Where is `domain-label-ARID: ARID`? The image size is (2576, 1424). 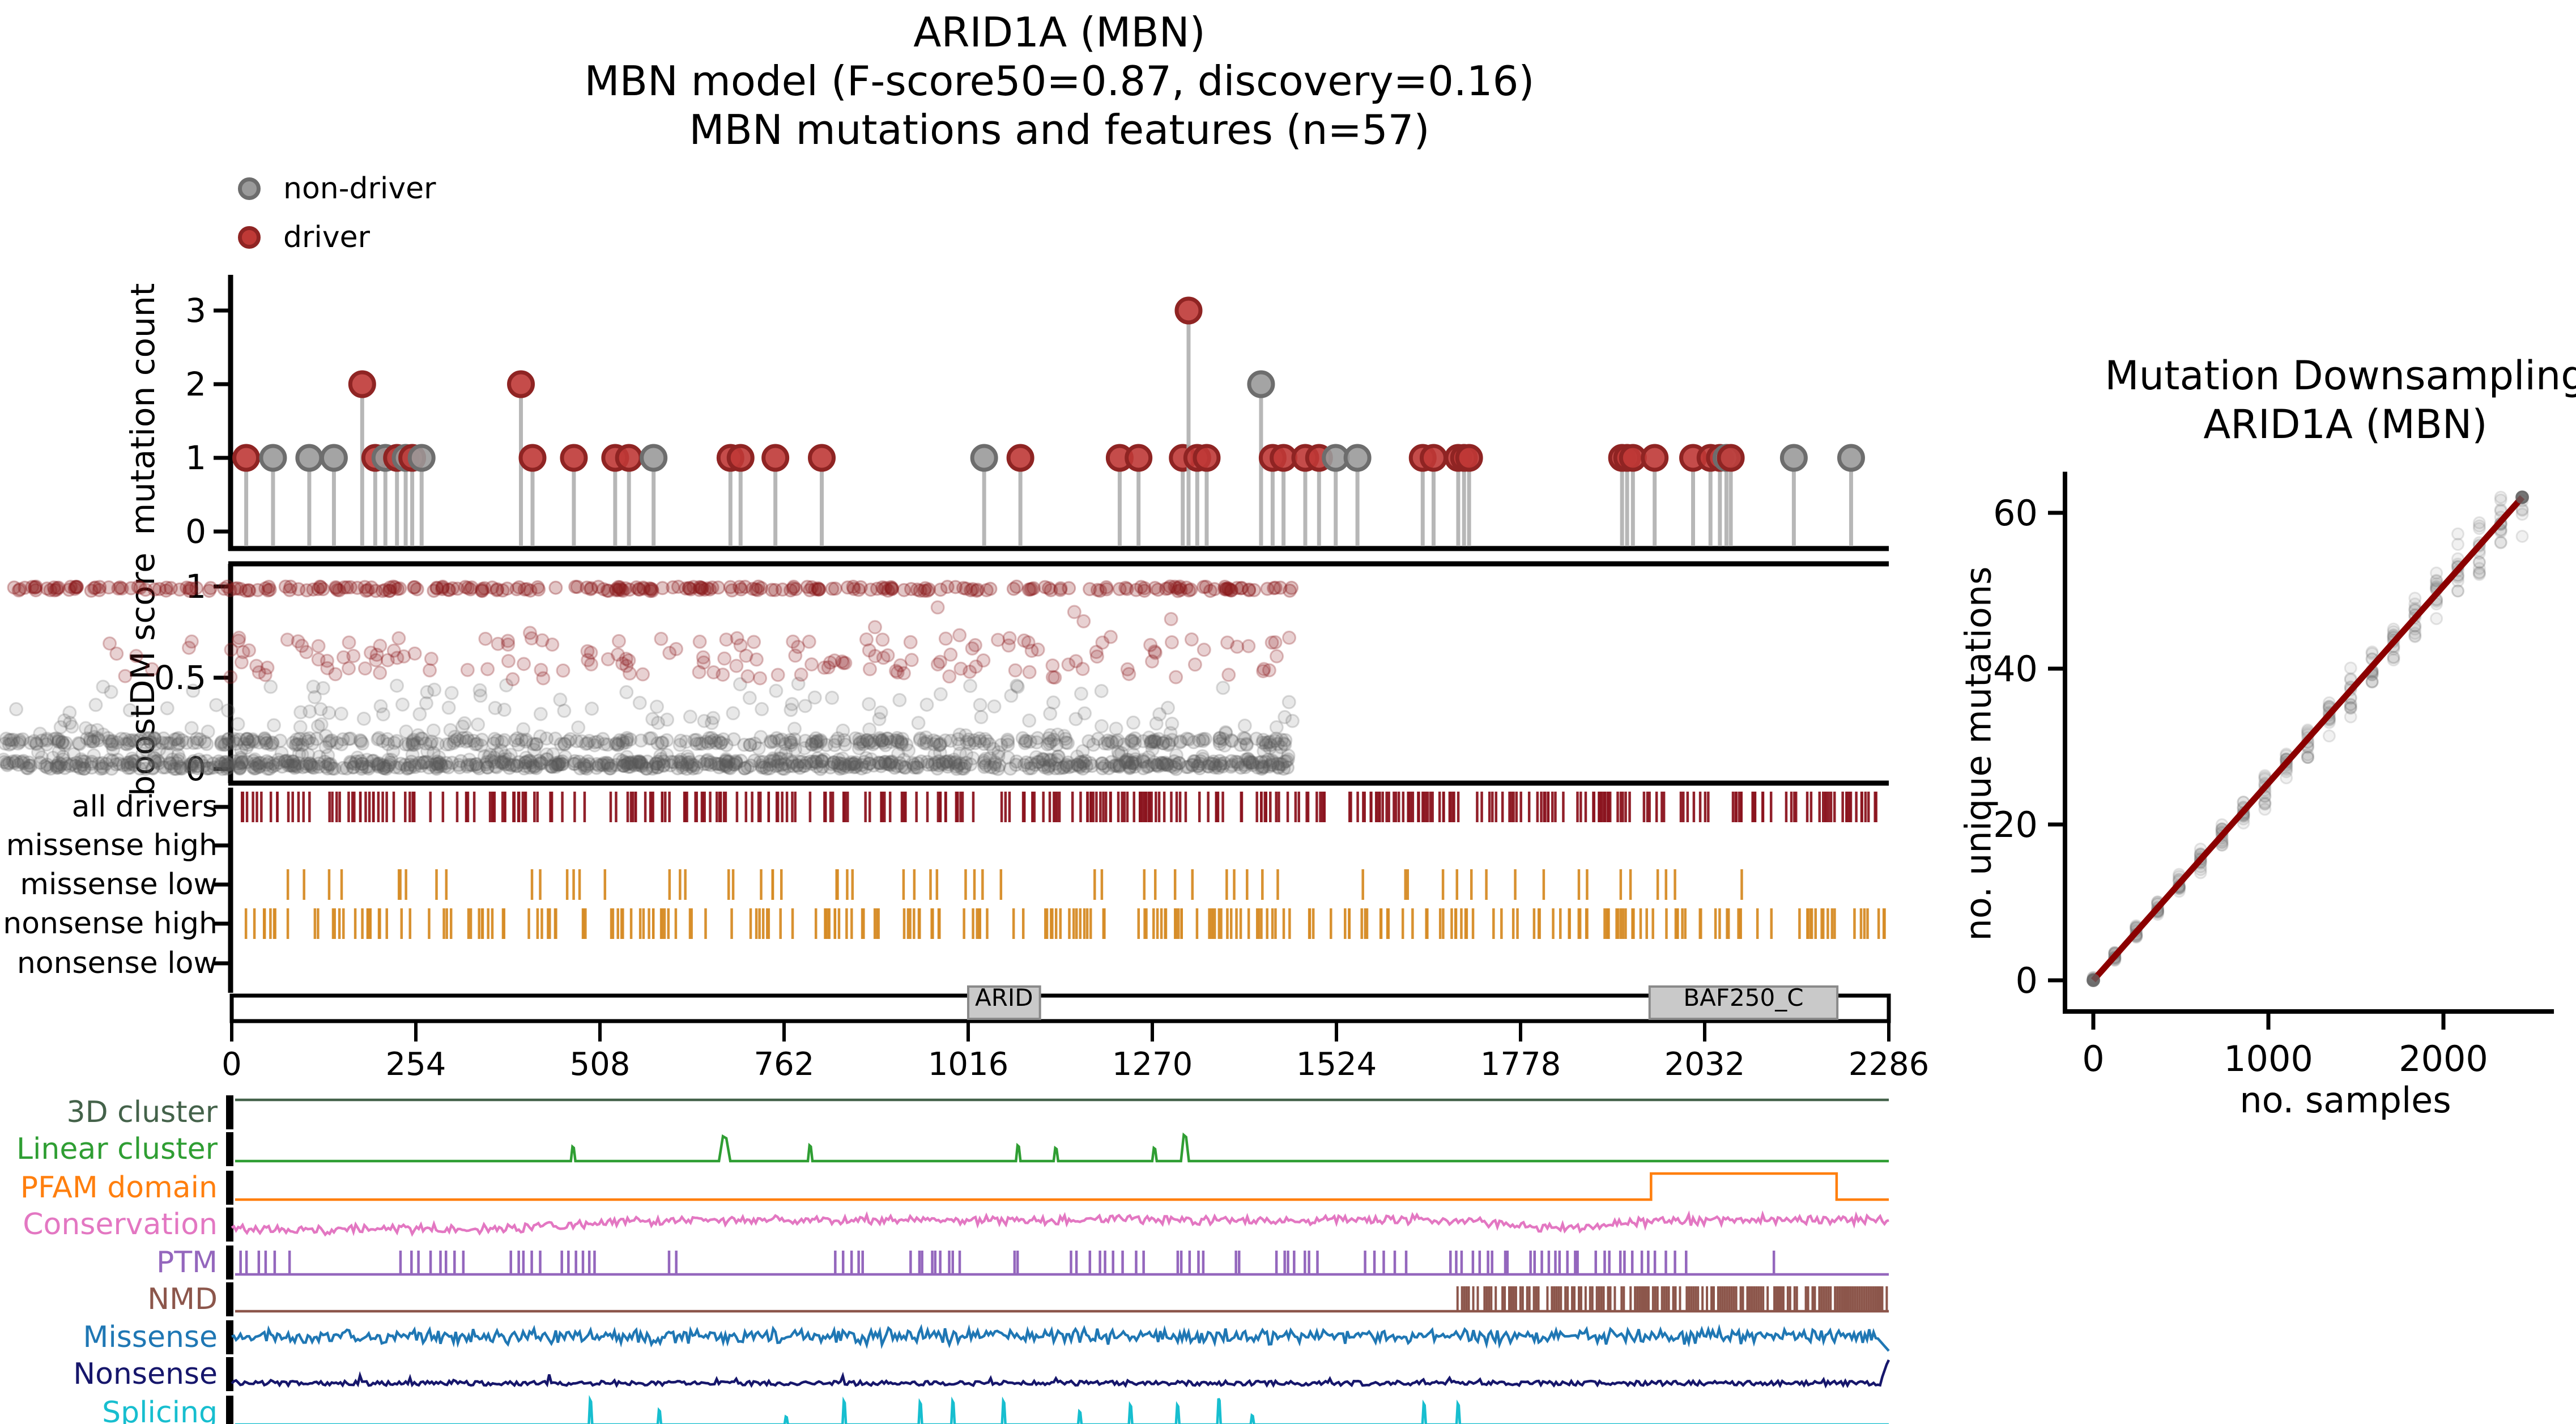 domain-label-ARID: ARID is located at coordinates (1004, 998).